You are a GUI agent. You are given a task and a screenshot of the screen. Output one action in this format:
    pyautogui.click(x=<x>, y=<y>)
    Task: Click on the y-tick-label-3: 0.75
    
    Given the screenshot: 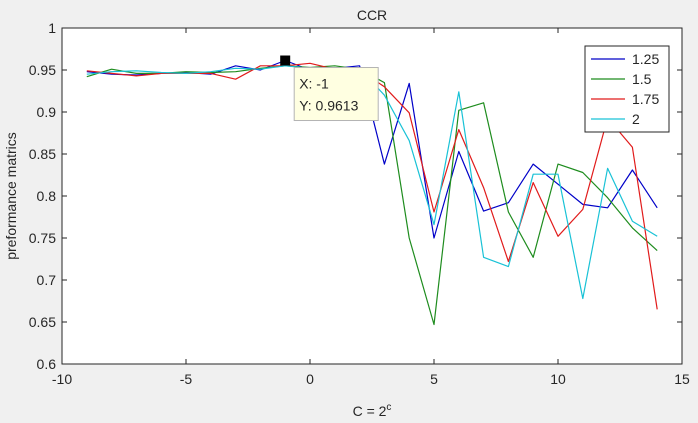 What is the action you would take?
    pyautogui.click(x=42, y=238)
    